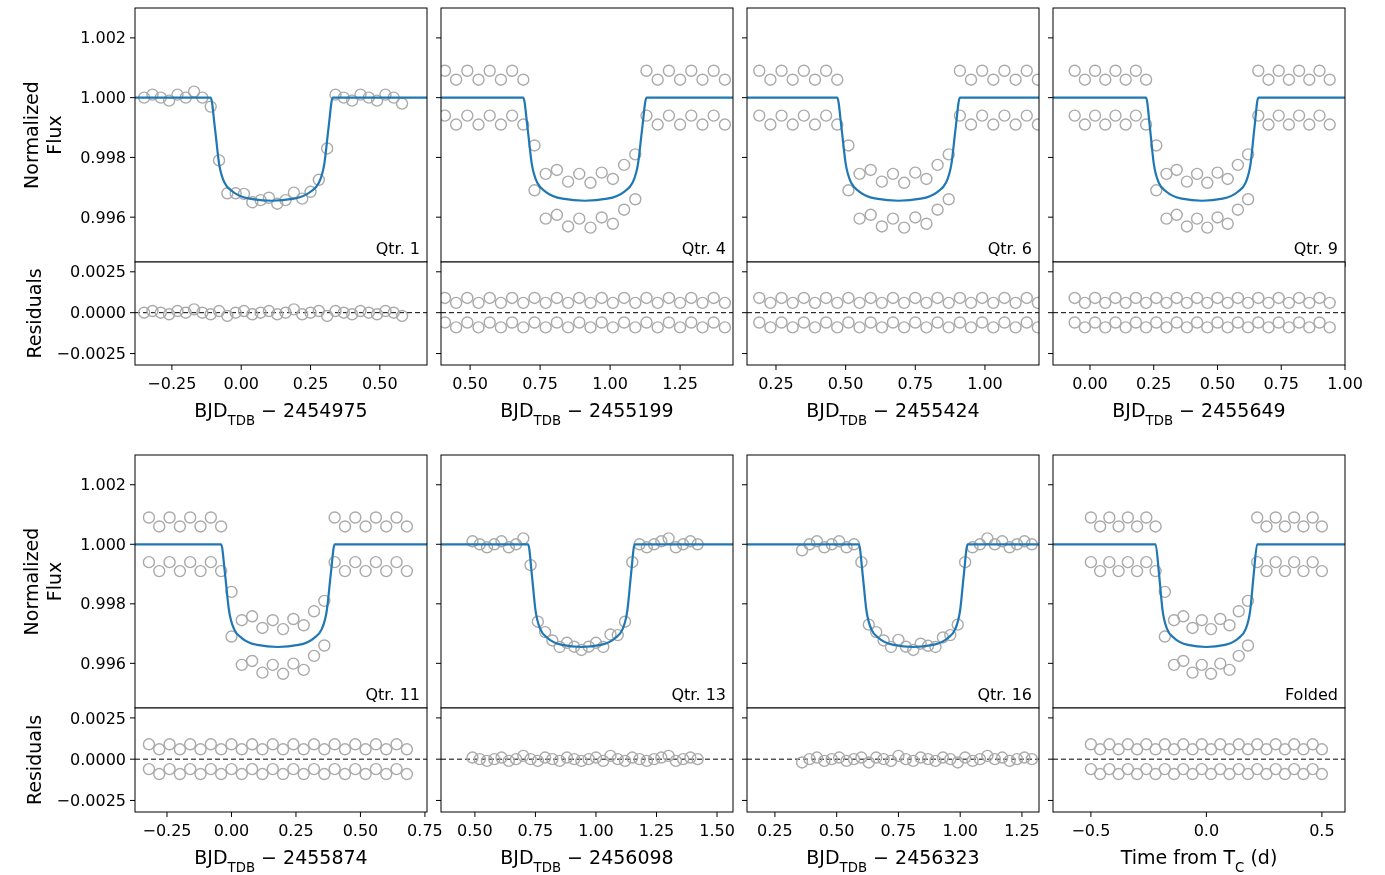 This screenshot has width=1385, height=875. Describe the element at coordinates (281, 413) in the screenshot. I see `x-axis-title: BJD$_{TDB}$ − 2454975` at that location.